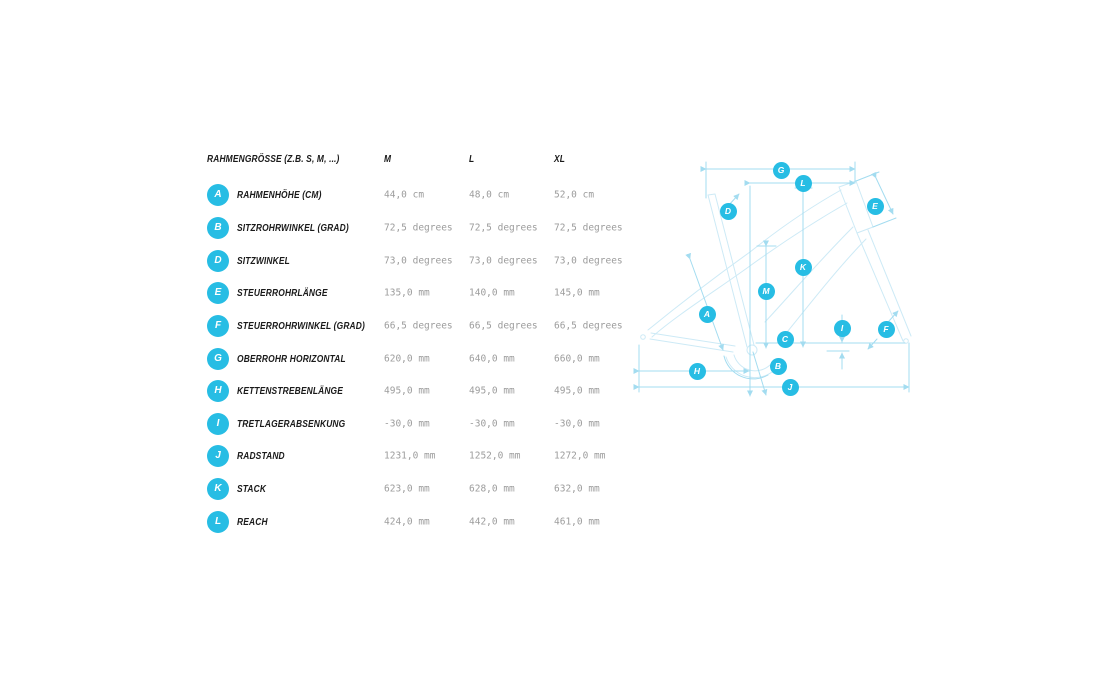 The height and width of the screenshot is (689, 1119). I want to click on diagram-letter-badge: J, so click(790, 387).